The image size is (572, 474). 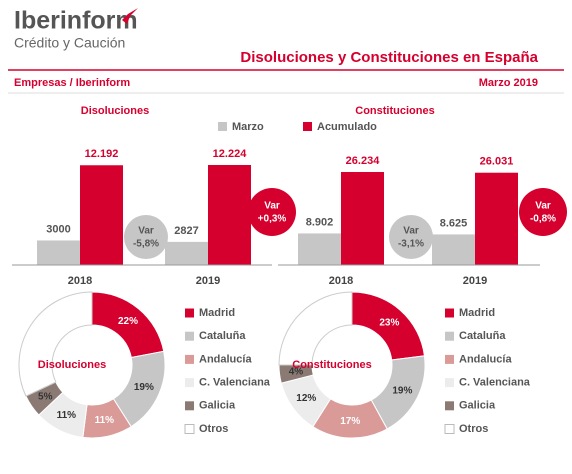 What do you see at coordinates (69, 43) in the screenshot?
I see `logo-sub: Crédito y Caución` at bounding box center [69, 43].